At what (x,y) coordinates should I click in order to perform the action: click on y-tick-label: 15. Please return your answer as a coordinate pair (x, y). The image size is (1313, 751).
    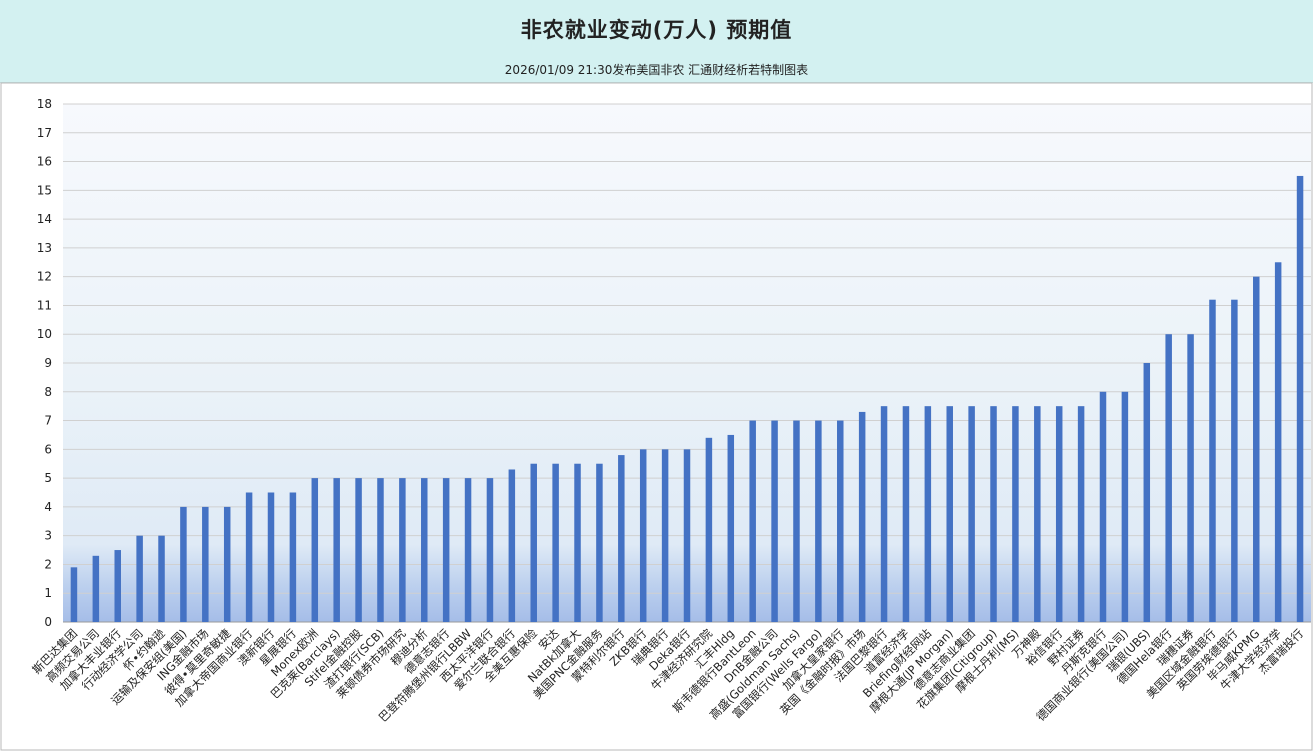
    Looking at the image, I should click on (44, 190).